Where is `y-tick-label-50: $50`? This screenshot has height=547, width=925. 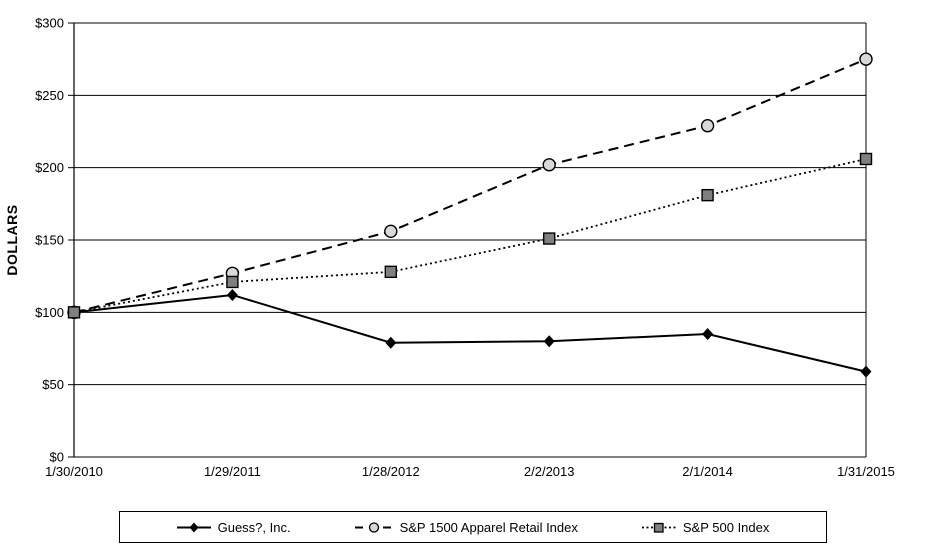
y-tick-label-50: $50 is located at coordinates (53, 384).